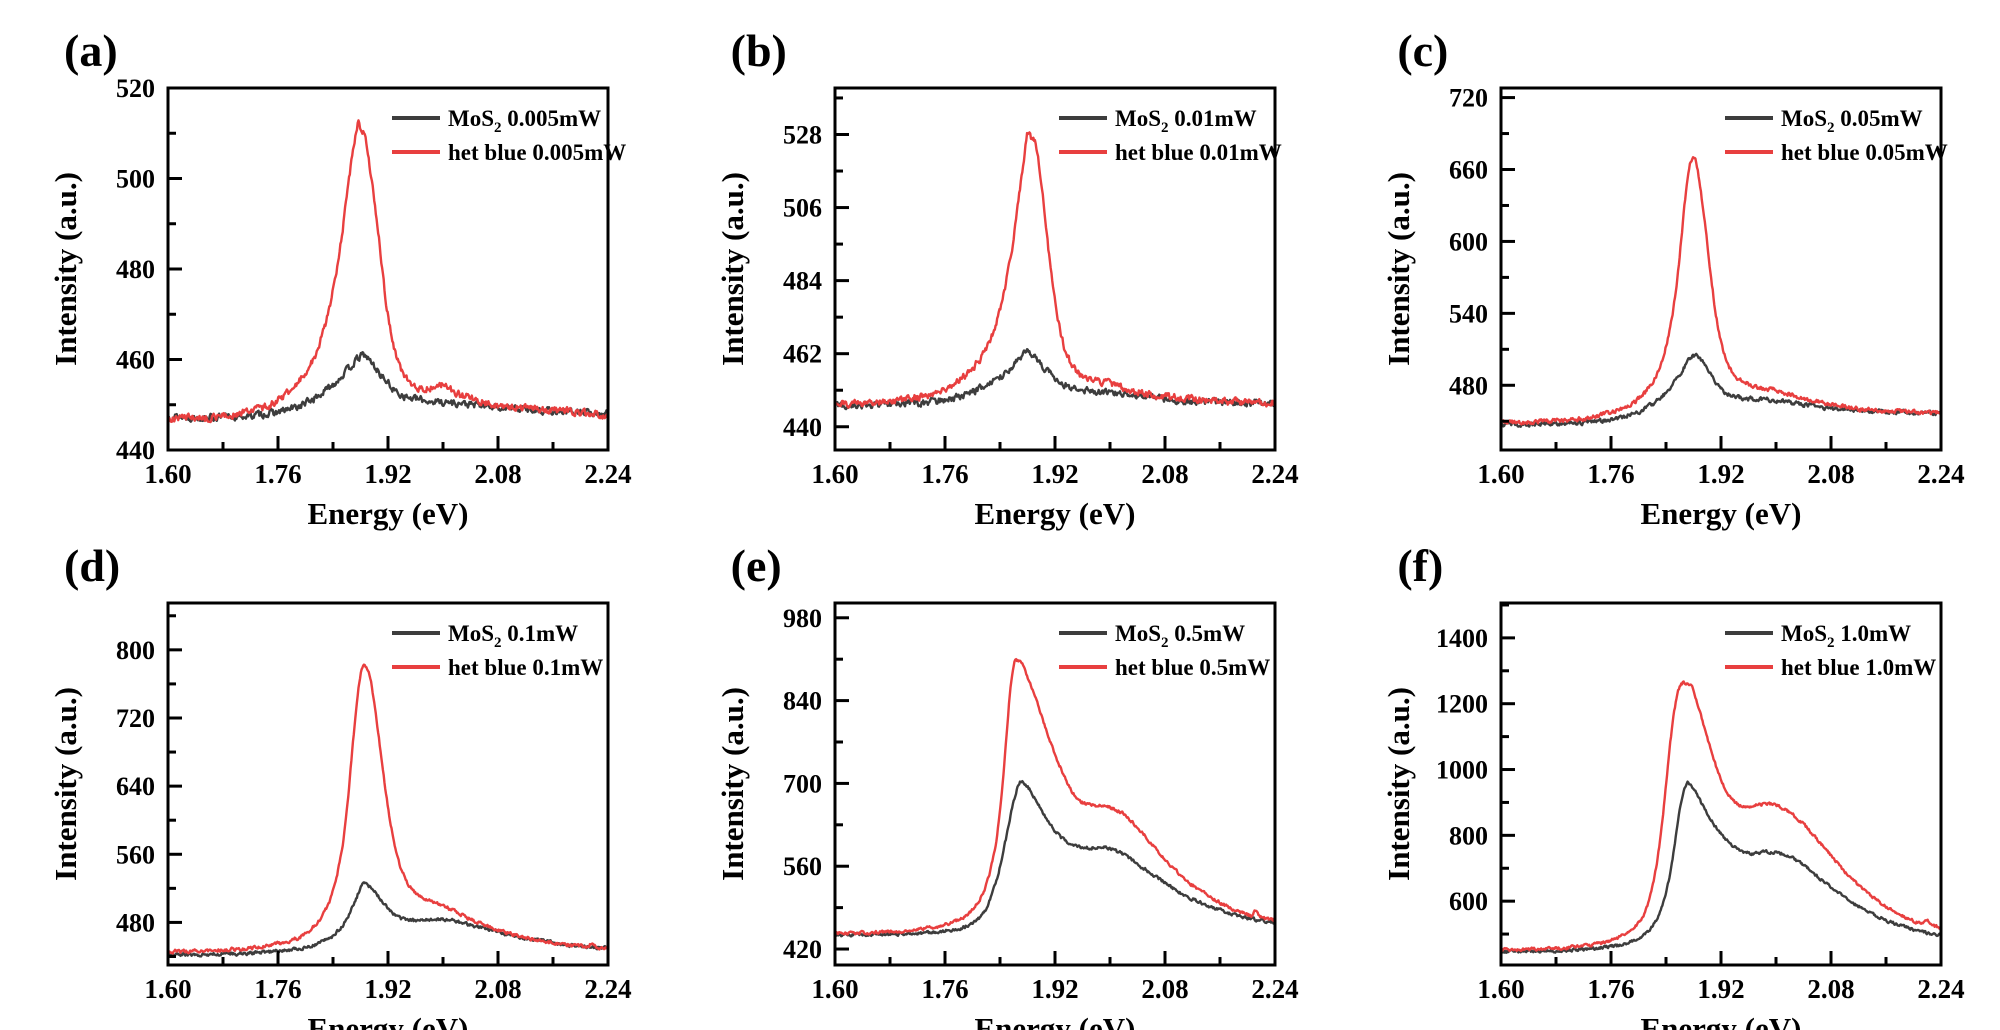 The height and width of the screenshot is (1030, 2000). I want to click on legend: MoS2 0.5mW het blue 0.5mW, so click(1164, 650).